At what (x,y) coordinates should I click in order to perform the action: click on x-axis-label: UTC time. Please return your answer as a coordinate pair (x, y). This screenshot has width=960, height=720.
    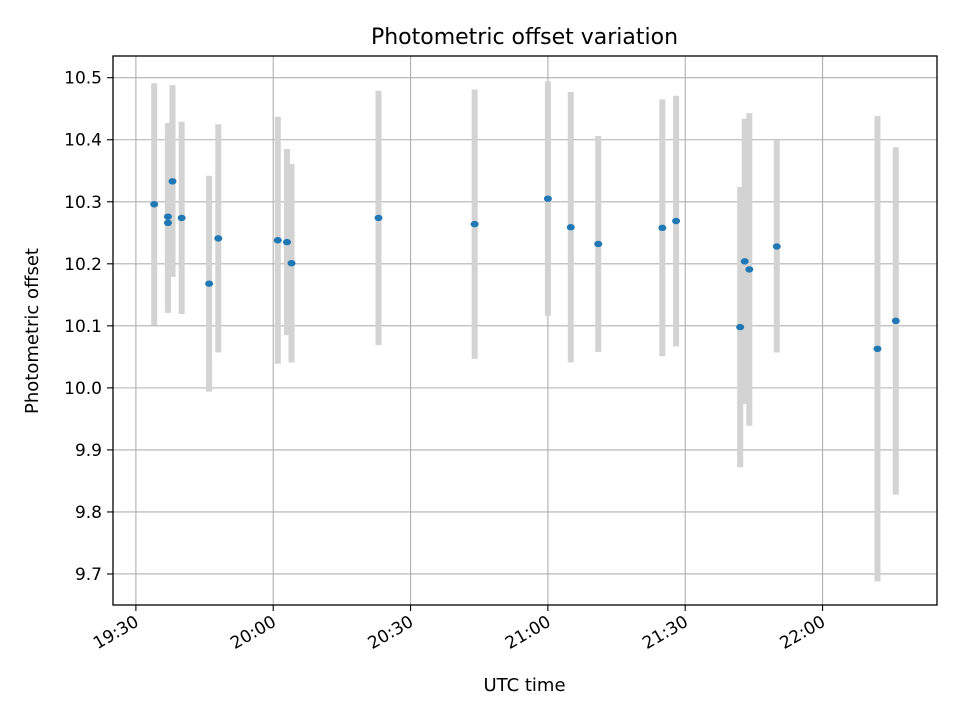
    Looking at the image, I should click on (524, 685).